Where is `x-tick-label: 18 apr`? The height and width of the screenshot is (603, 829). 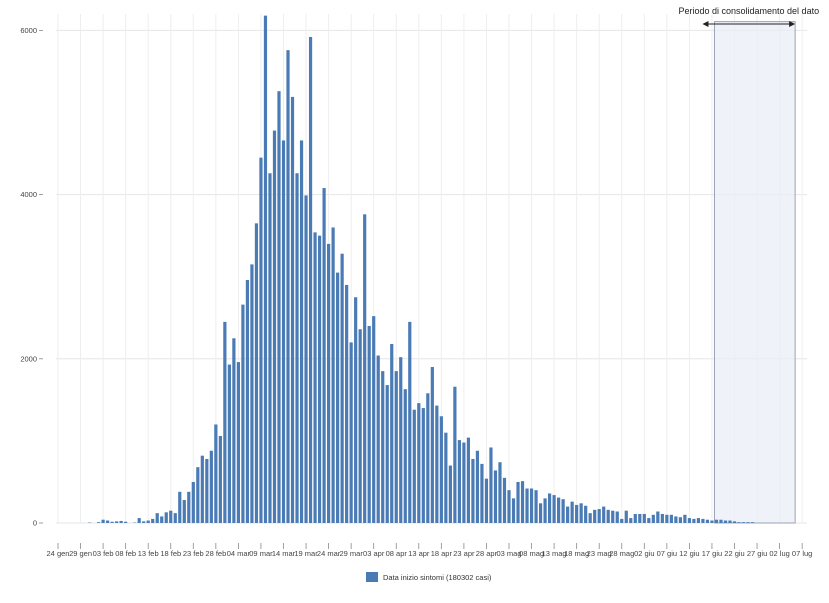 x-tick-label: 18 apr is located at coordinates (442, 553).